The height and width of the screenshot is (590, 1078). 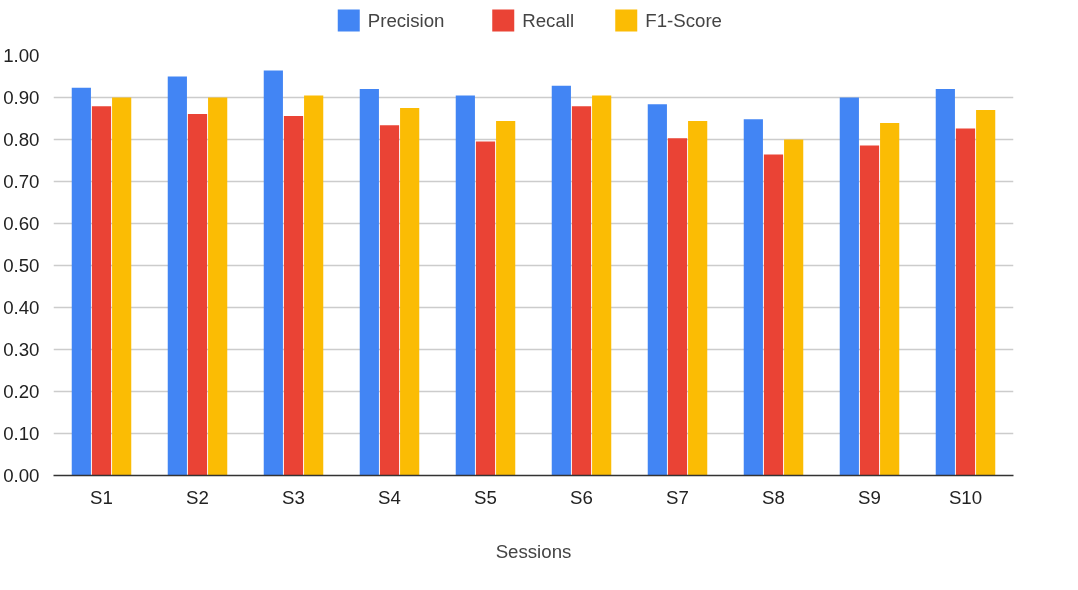 What do you see at coordinates (485, 497) in the screenshot?
I see `x-tick-label: S5` at bounding box center [485, 497].